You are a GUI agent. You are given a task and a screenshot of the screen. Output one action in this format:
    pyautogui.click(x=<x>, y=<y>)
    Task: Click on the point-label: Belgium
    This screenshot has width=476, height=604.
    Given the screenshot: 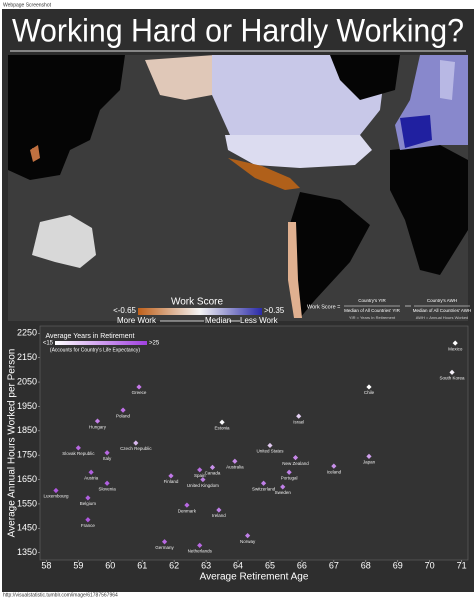 What is the action you would take?
    pyautogui.click(x=88, y=503)
    